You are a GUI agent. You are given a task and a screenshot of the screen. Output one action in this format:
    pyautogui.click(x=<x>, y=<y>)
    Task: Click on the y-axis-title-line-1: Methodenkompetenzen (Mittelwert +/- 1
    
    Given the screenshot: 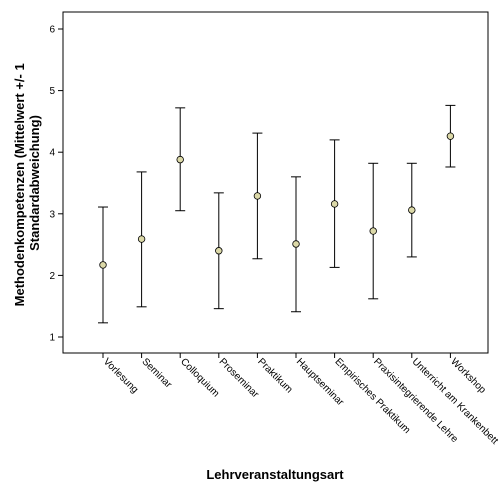 What is the action you would take?
    pyautogui.click(x=19, y=184)
    